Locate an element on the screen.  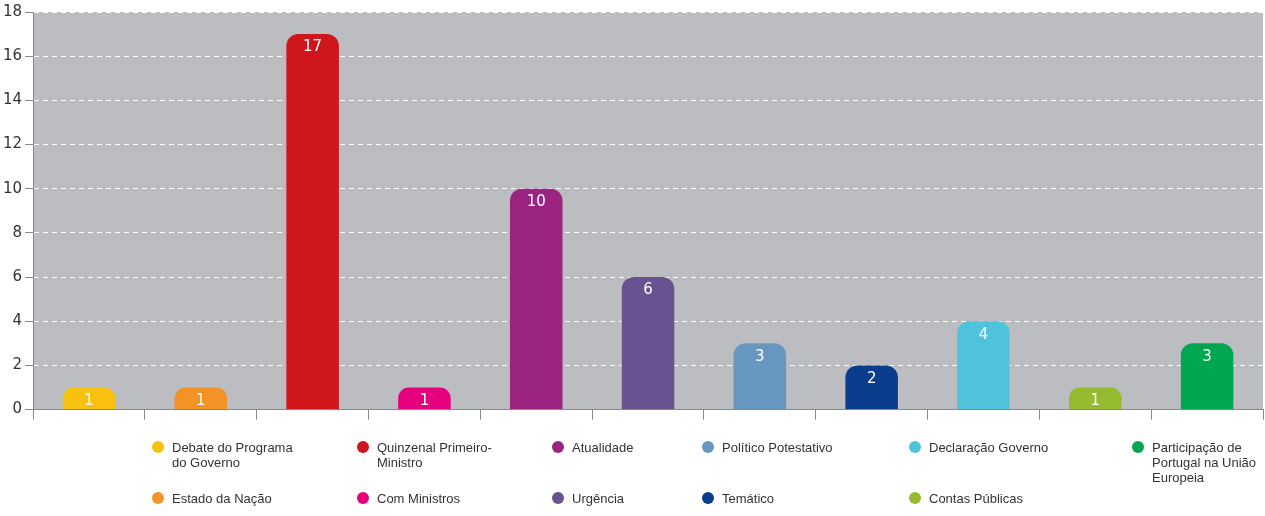
legend-label: Estado da Nação is located at coordinates (222, 498).